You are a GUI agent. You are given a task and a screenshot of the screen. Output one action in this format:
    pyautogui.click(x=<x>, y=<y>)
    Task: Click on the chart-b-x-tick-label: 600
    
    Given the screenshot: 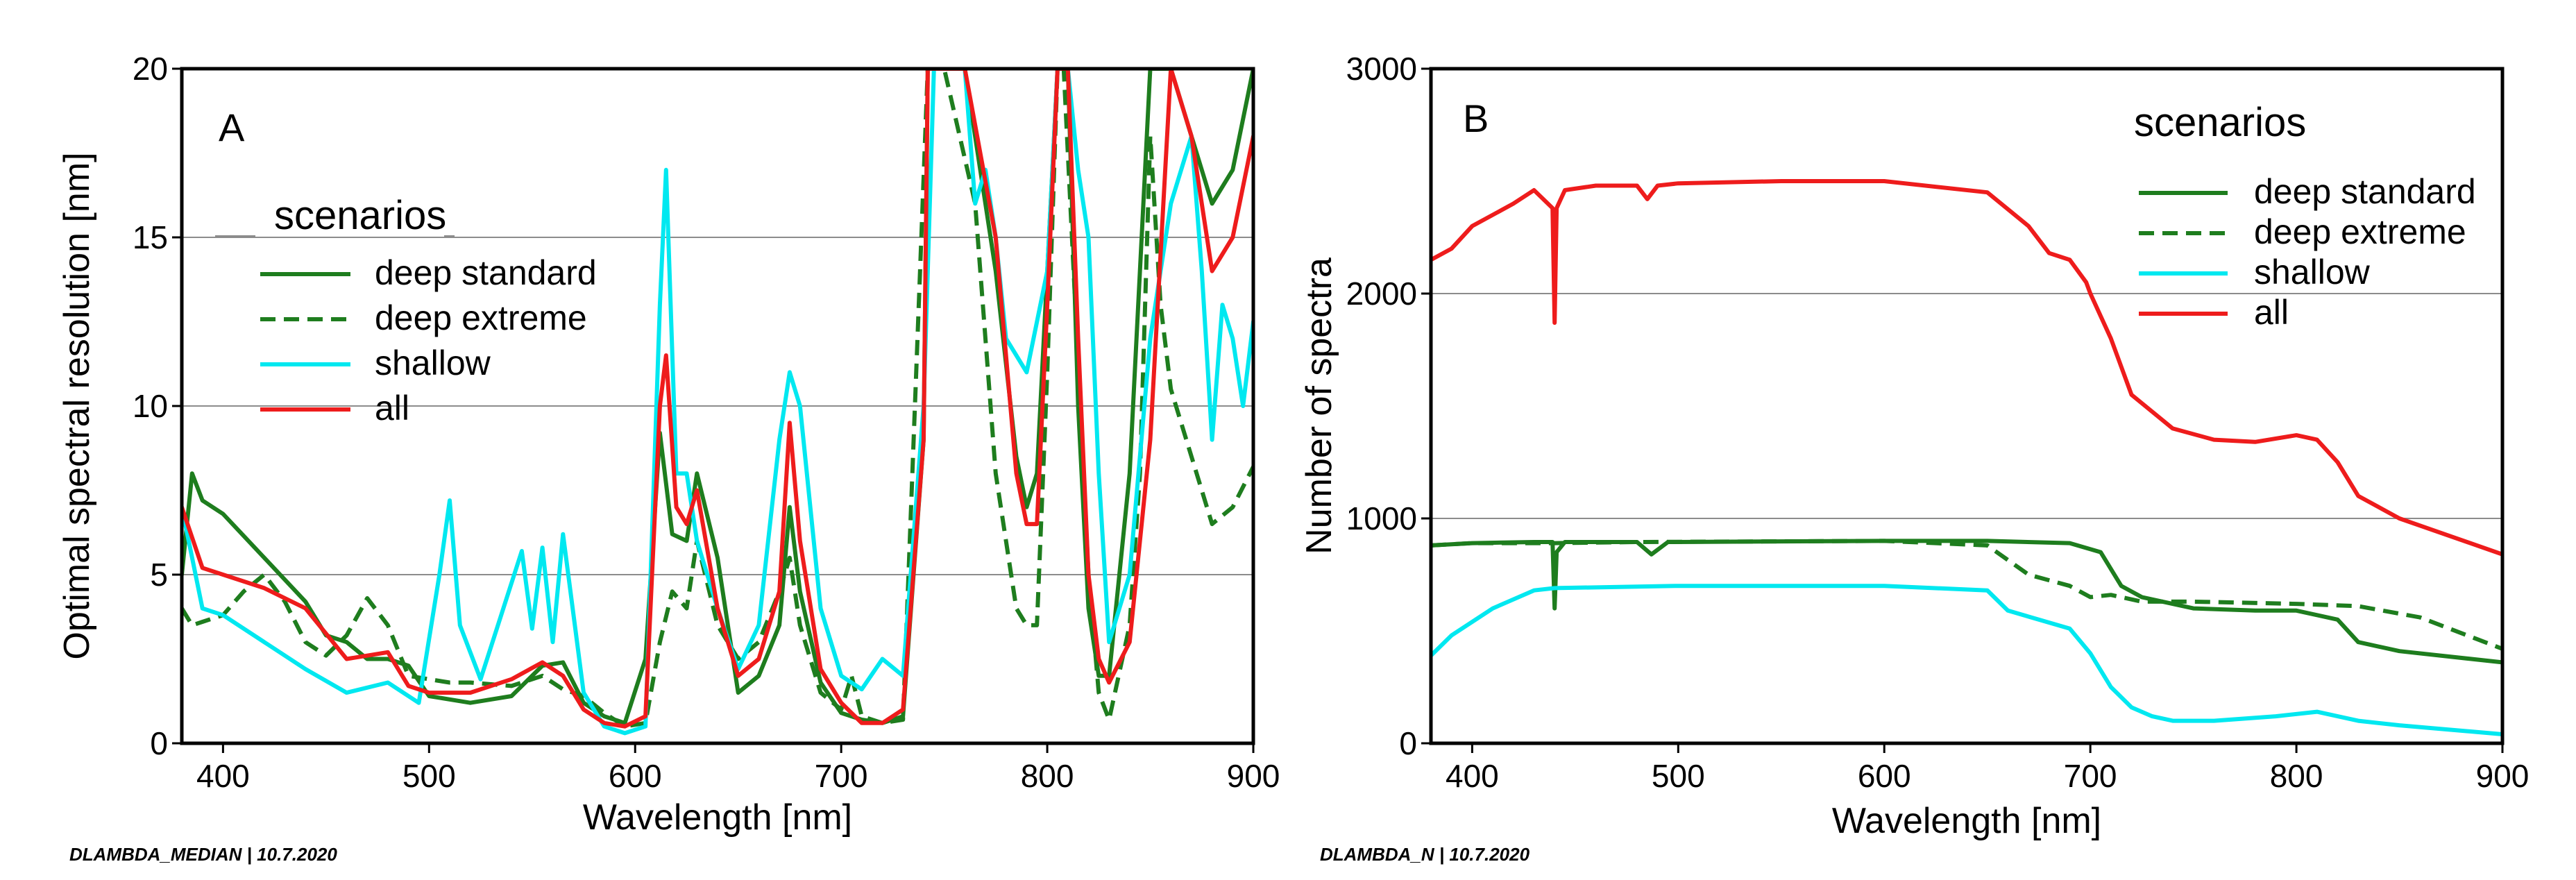 What is the action you would take?
    pyautogui.click(x=1885, y=776)
    